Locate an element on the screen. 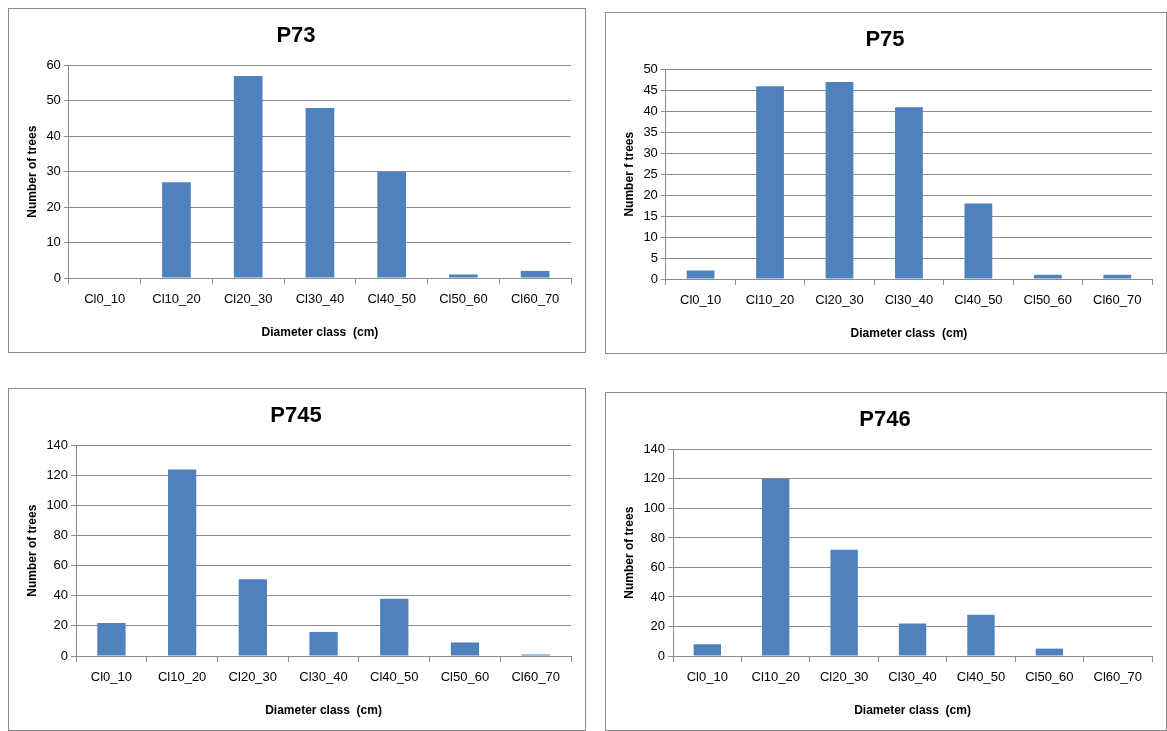  chart-title: P75 is located at coordinates (885, 39).